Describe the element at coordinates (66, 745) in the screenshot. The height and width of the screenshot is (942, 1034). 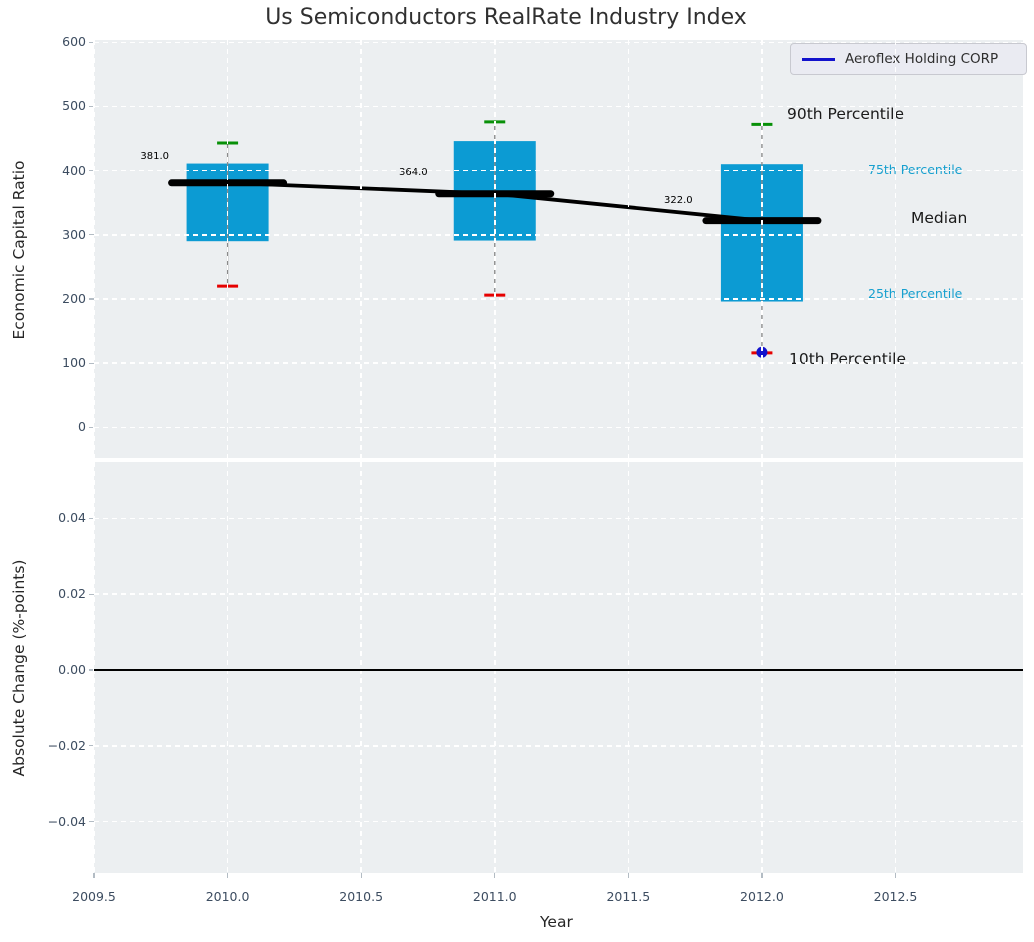
I see `y-tick-label: −0.02` at that location.